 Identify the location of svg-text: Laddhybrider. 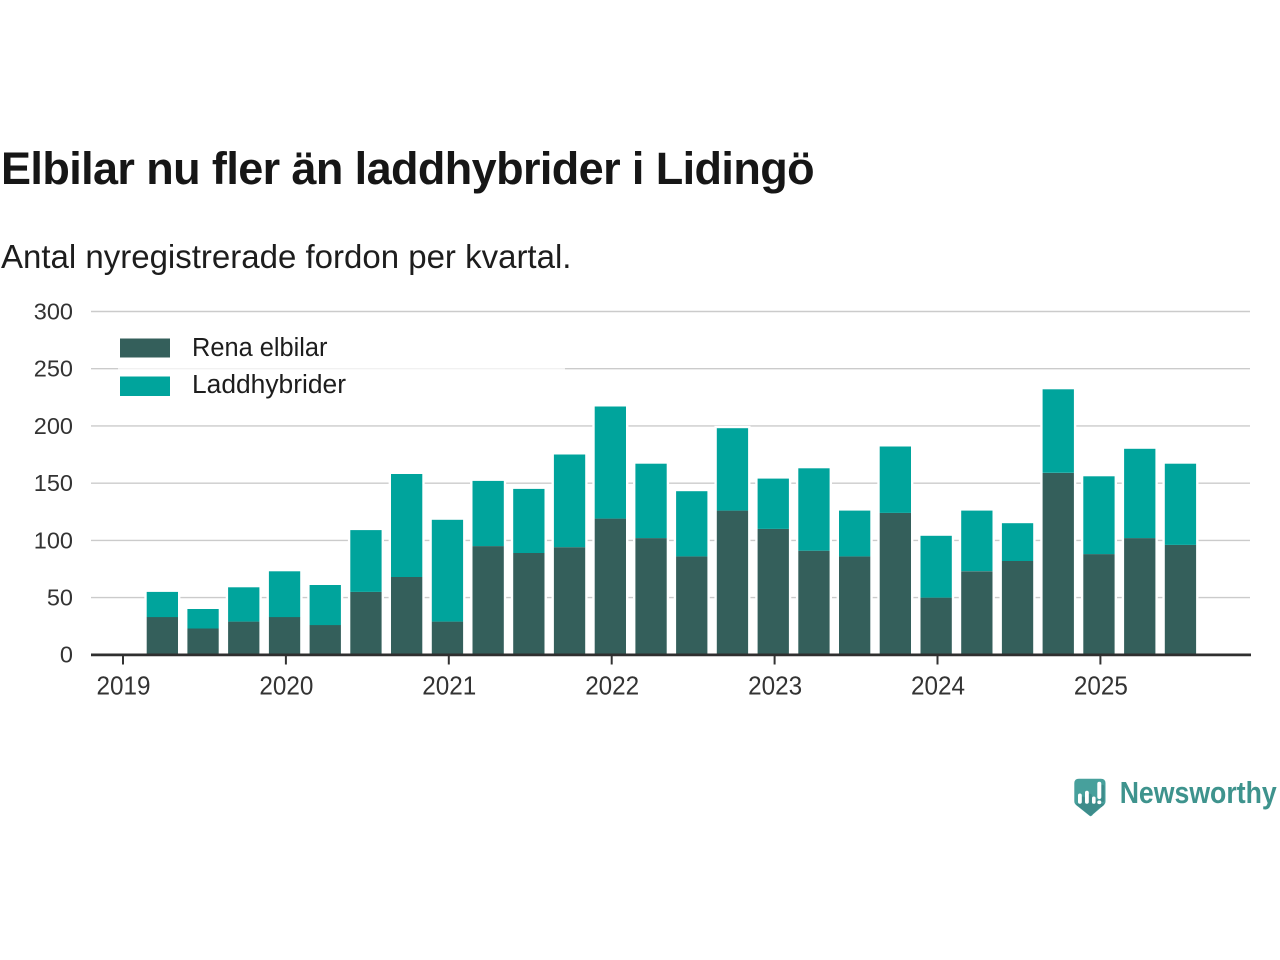
(269, 385).